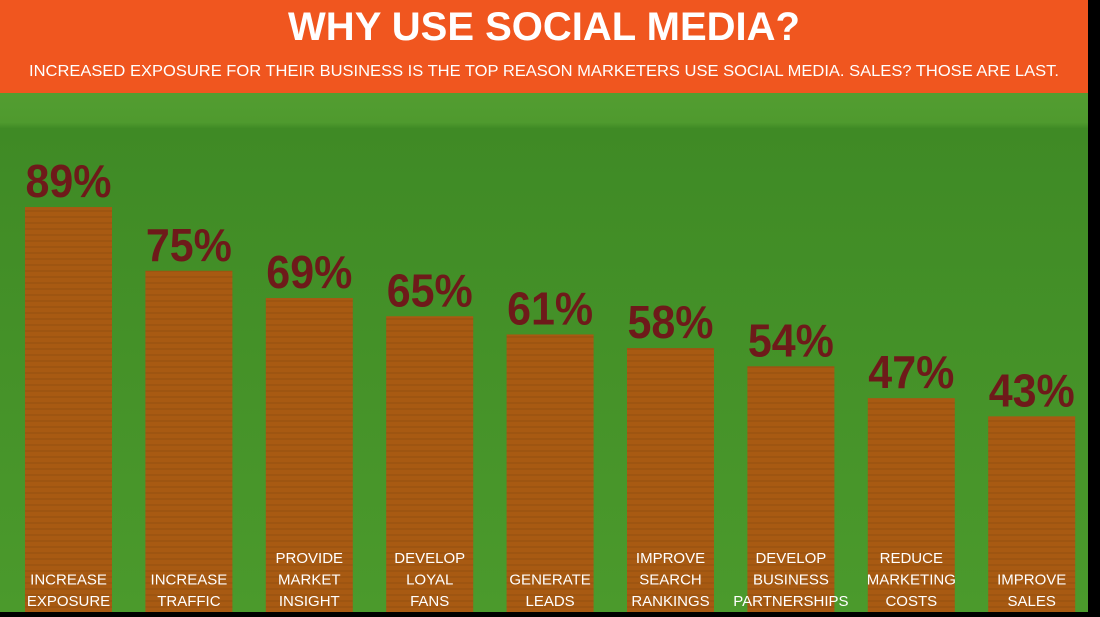 This screenshot has width=1100, height=617. Describe the element at coordinates (1032, 390) in the screenshot. I see `value-label: 43%` at that location.